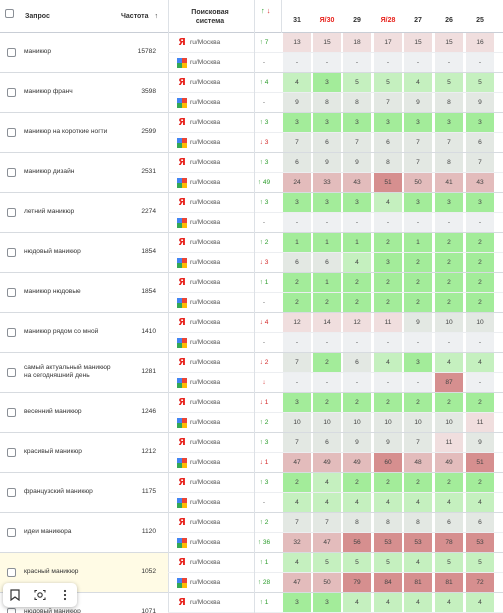 The width and height of the screenshot is (503, 613). I want to click on position-cell: 10, so click(418, 422).